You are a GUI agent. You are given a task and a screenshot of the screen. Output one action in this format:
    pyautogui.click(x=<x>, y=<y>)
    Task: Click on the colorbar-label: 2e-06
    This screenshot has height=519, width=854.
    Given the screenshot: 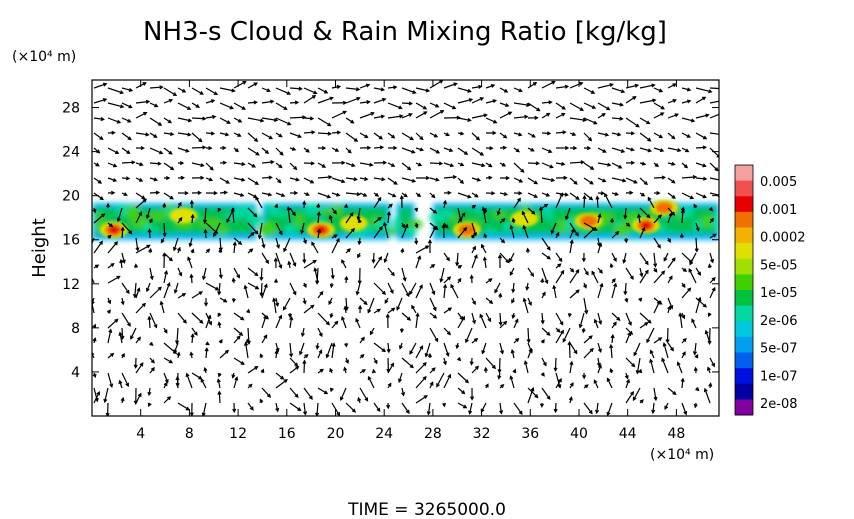 What is the action you would take?
    pyautogui.click(x=779, y=321)
    